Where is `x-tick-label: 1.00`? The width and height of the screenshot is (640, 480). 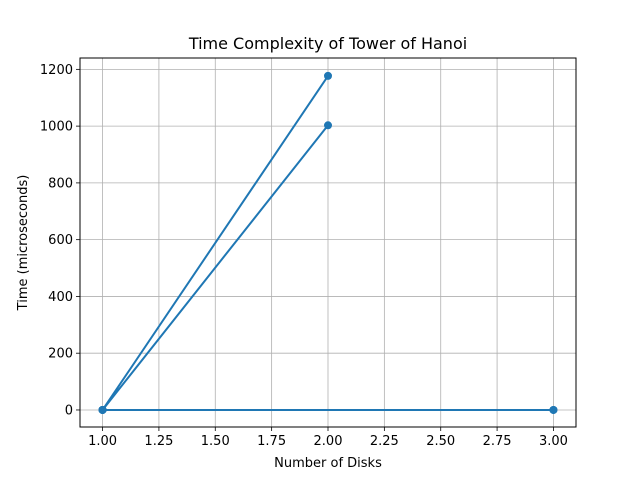 x-tick-label: 1.00 is located at coordinates (102, 441).